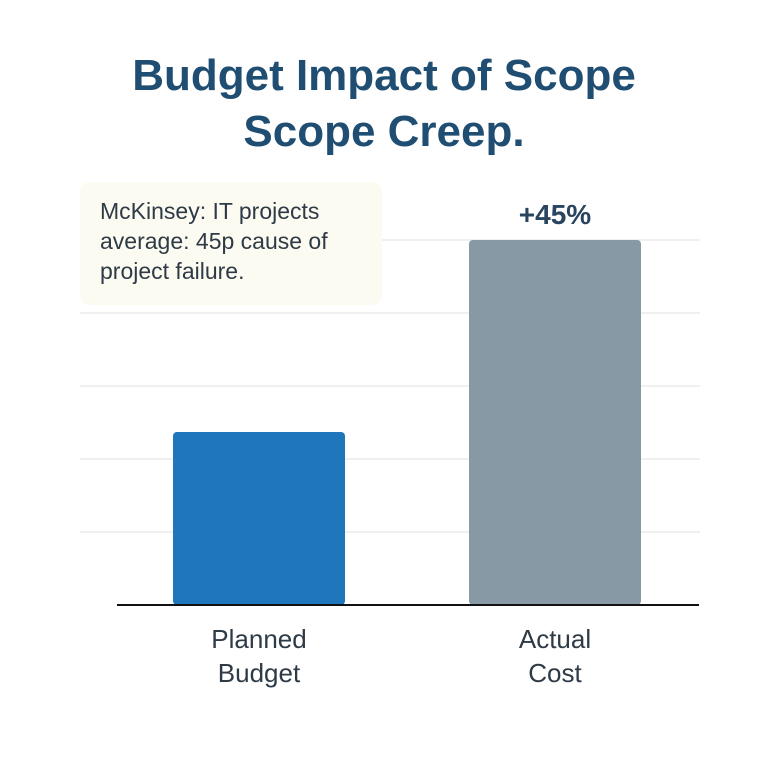  What do you see at coordinates (210, 211) in the screenshot?
I see `annotation-line: McKinsey: IT projects` at bounding box center [210, 211].